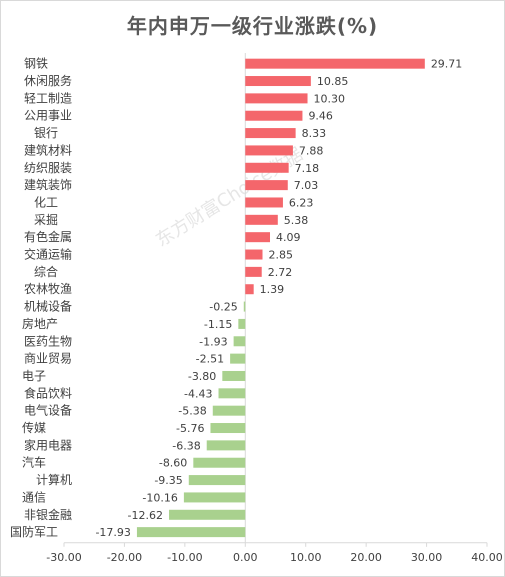 Image resolution: width=505 pixels, height=577 pixels. What do you see at coordinates (168, 480) in the screenshot?
I see `value-label: -9.35` at bounding box center [168, 480].